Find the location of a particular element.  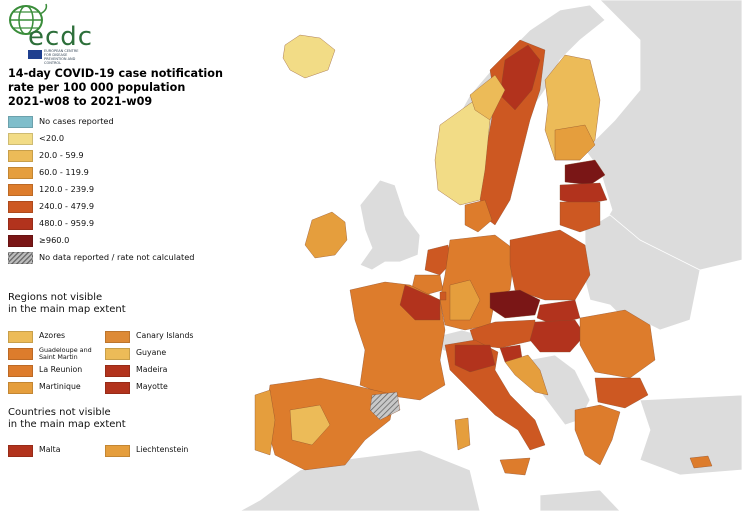

united-kingdom is located at coordinates (390, 225).